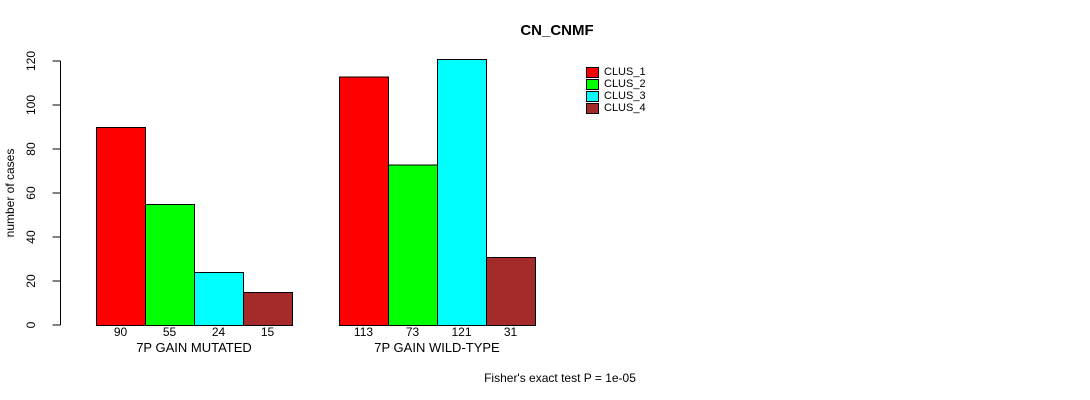 The height and width of the screenshot is (400, 1090). What do you see at coordinates (121, 226) in the screenshot?
I see `bar-clus_1-7p-gain-mutated` at bounding box center [121, 226].